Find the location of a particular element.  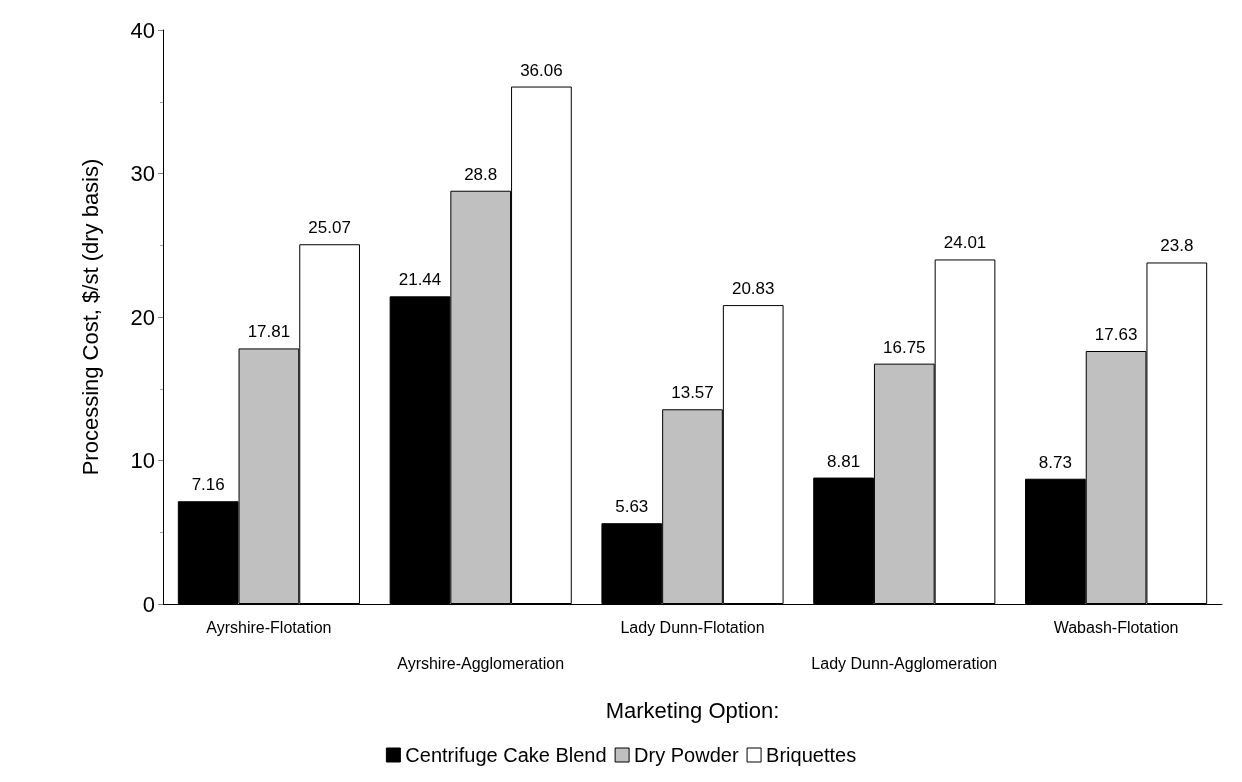

y-tick-label: 10 is located at coordinates (142, 460).